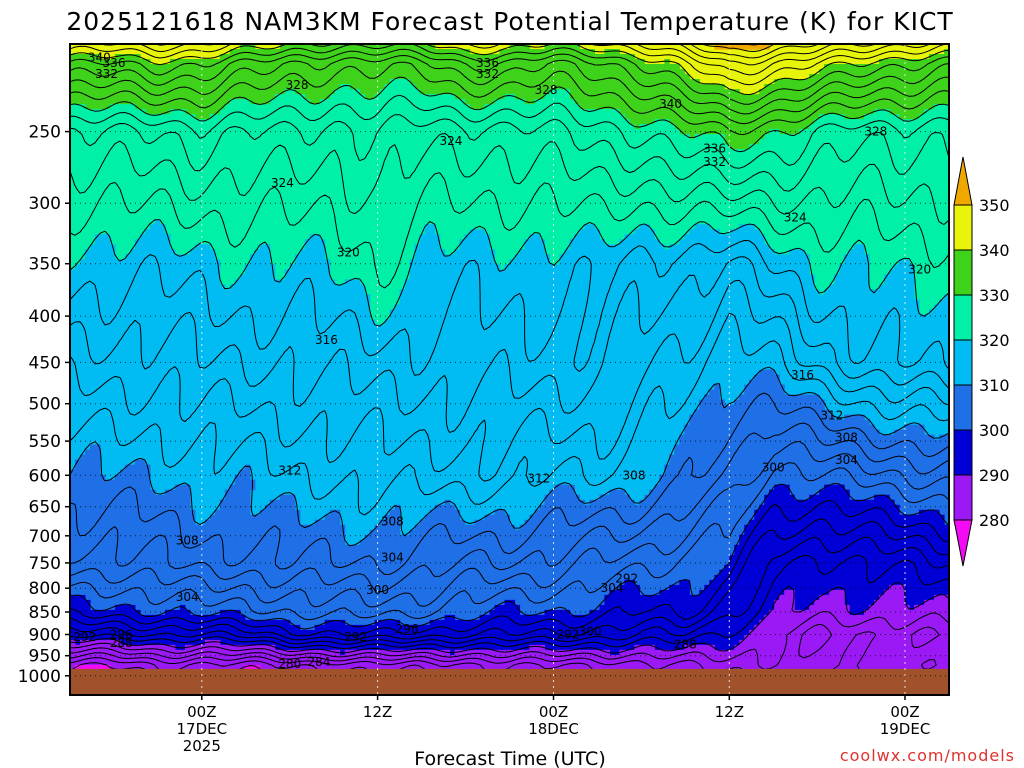 The image size is (1024, 768). I want to click on colorbar-label: 340, so click(994, 250).